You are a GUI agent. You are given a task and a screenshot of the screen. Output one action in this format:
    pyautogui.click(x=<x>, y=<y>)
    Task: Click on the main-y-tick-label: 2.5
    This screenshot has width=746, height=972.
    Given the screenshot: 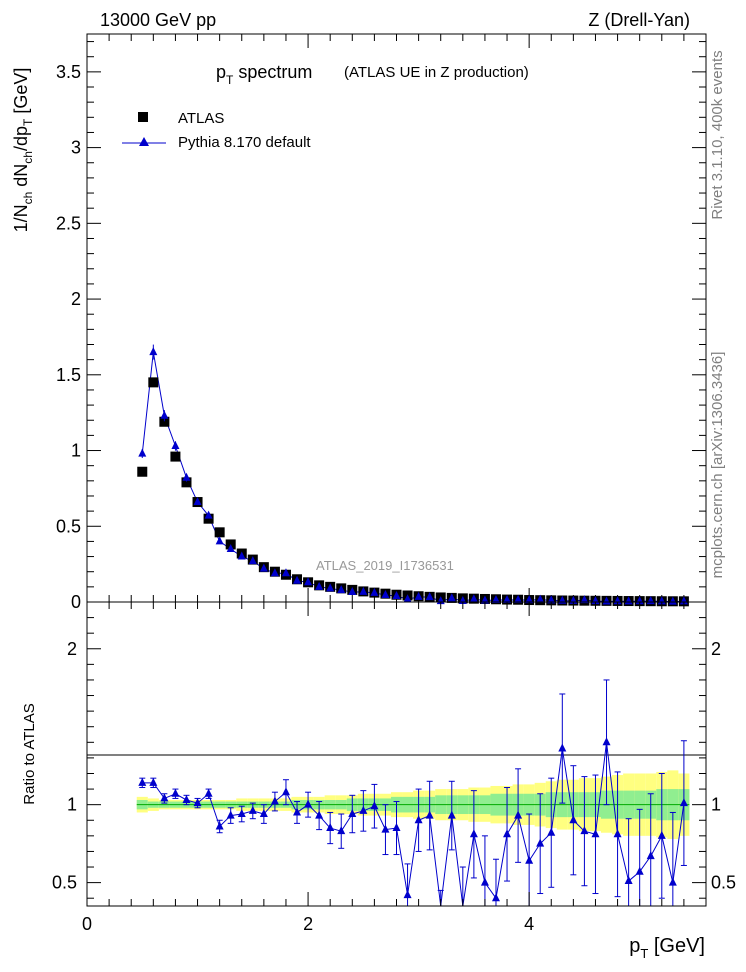 What is the action you would take?
    pyautogui.click(x=68, y=223)
    